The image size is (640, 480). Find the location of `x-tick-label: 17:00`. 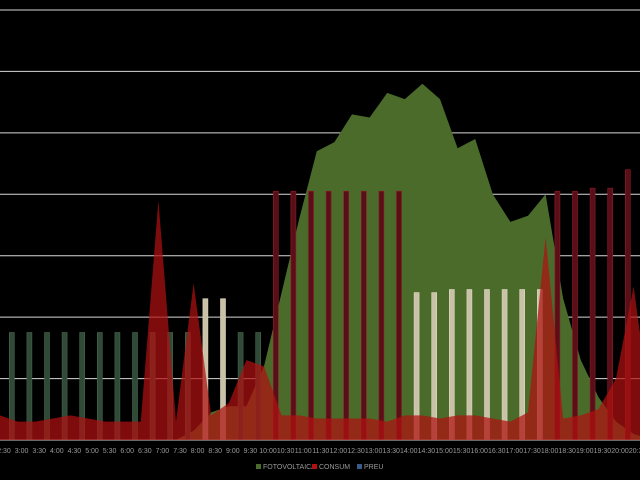

x-tick-label: 17:00 is located at coordinates (515, 451).